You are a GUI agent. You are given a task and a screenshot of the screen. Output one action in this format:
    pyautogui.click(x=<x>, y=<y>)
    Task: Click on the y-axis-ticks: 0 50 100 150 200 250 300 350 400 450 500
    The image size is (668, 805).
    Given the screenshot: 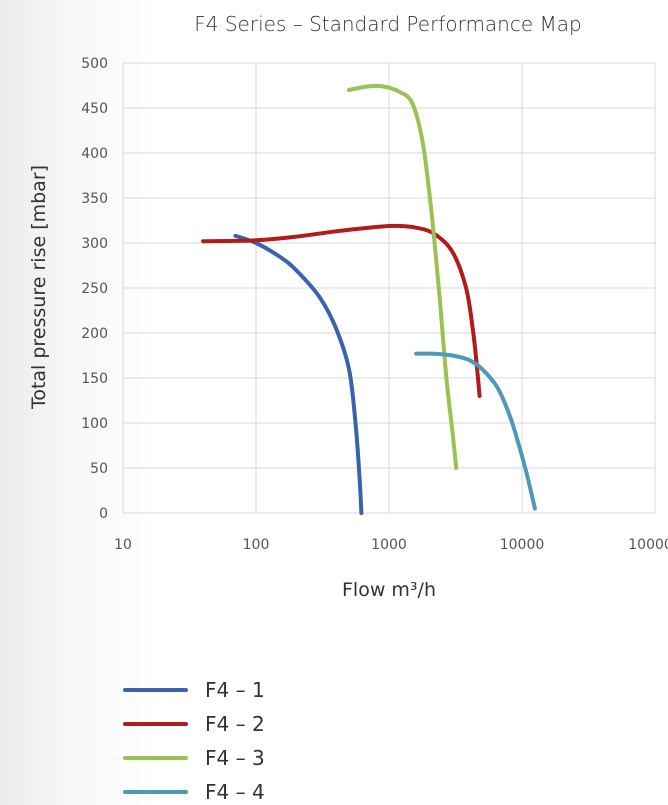 What is the action you would take?
    pyautogui.click(x=94, y=289)
    